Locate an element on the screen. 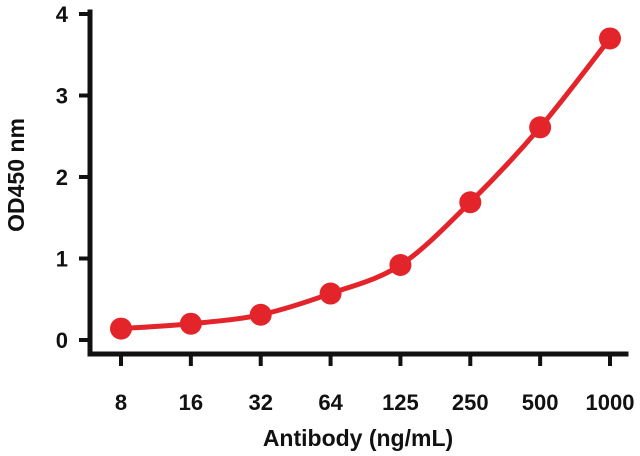 This screenshot has height=456, width=640. y-ticks: 0 1 2 3 4 is located at coordinates (73, 177).